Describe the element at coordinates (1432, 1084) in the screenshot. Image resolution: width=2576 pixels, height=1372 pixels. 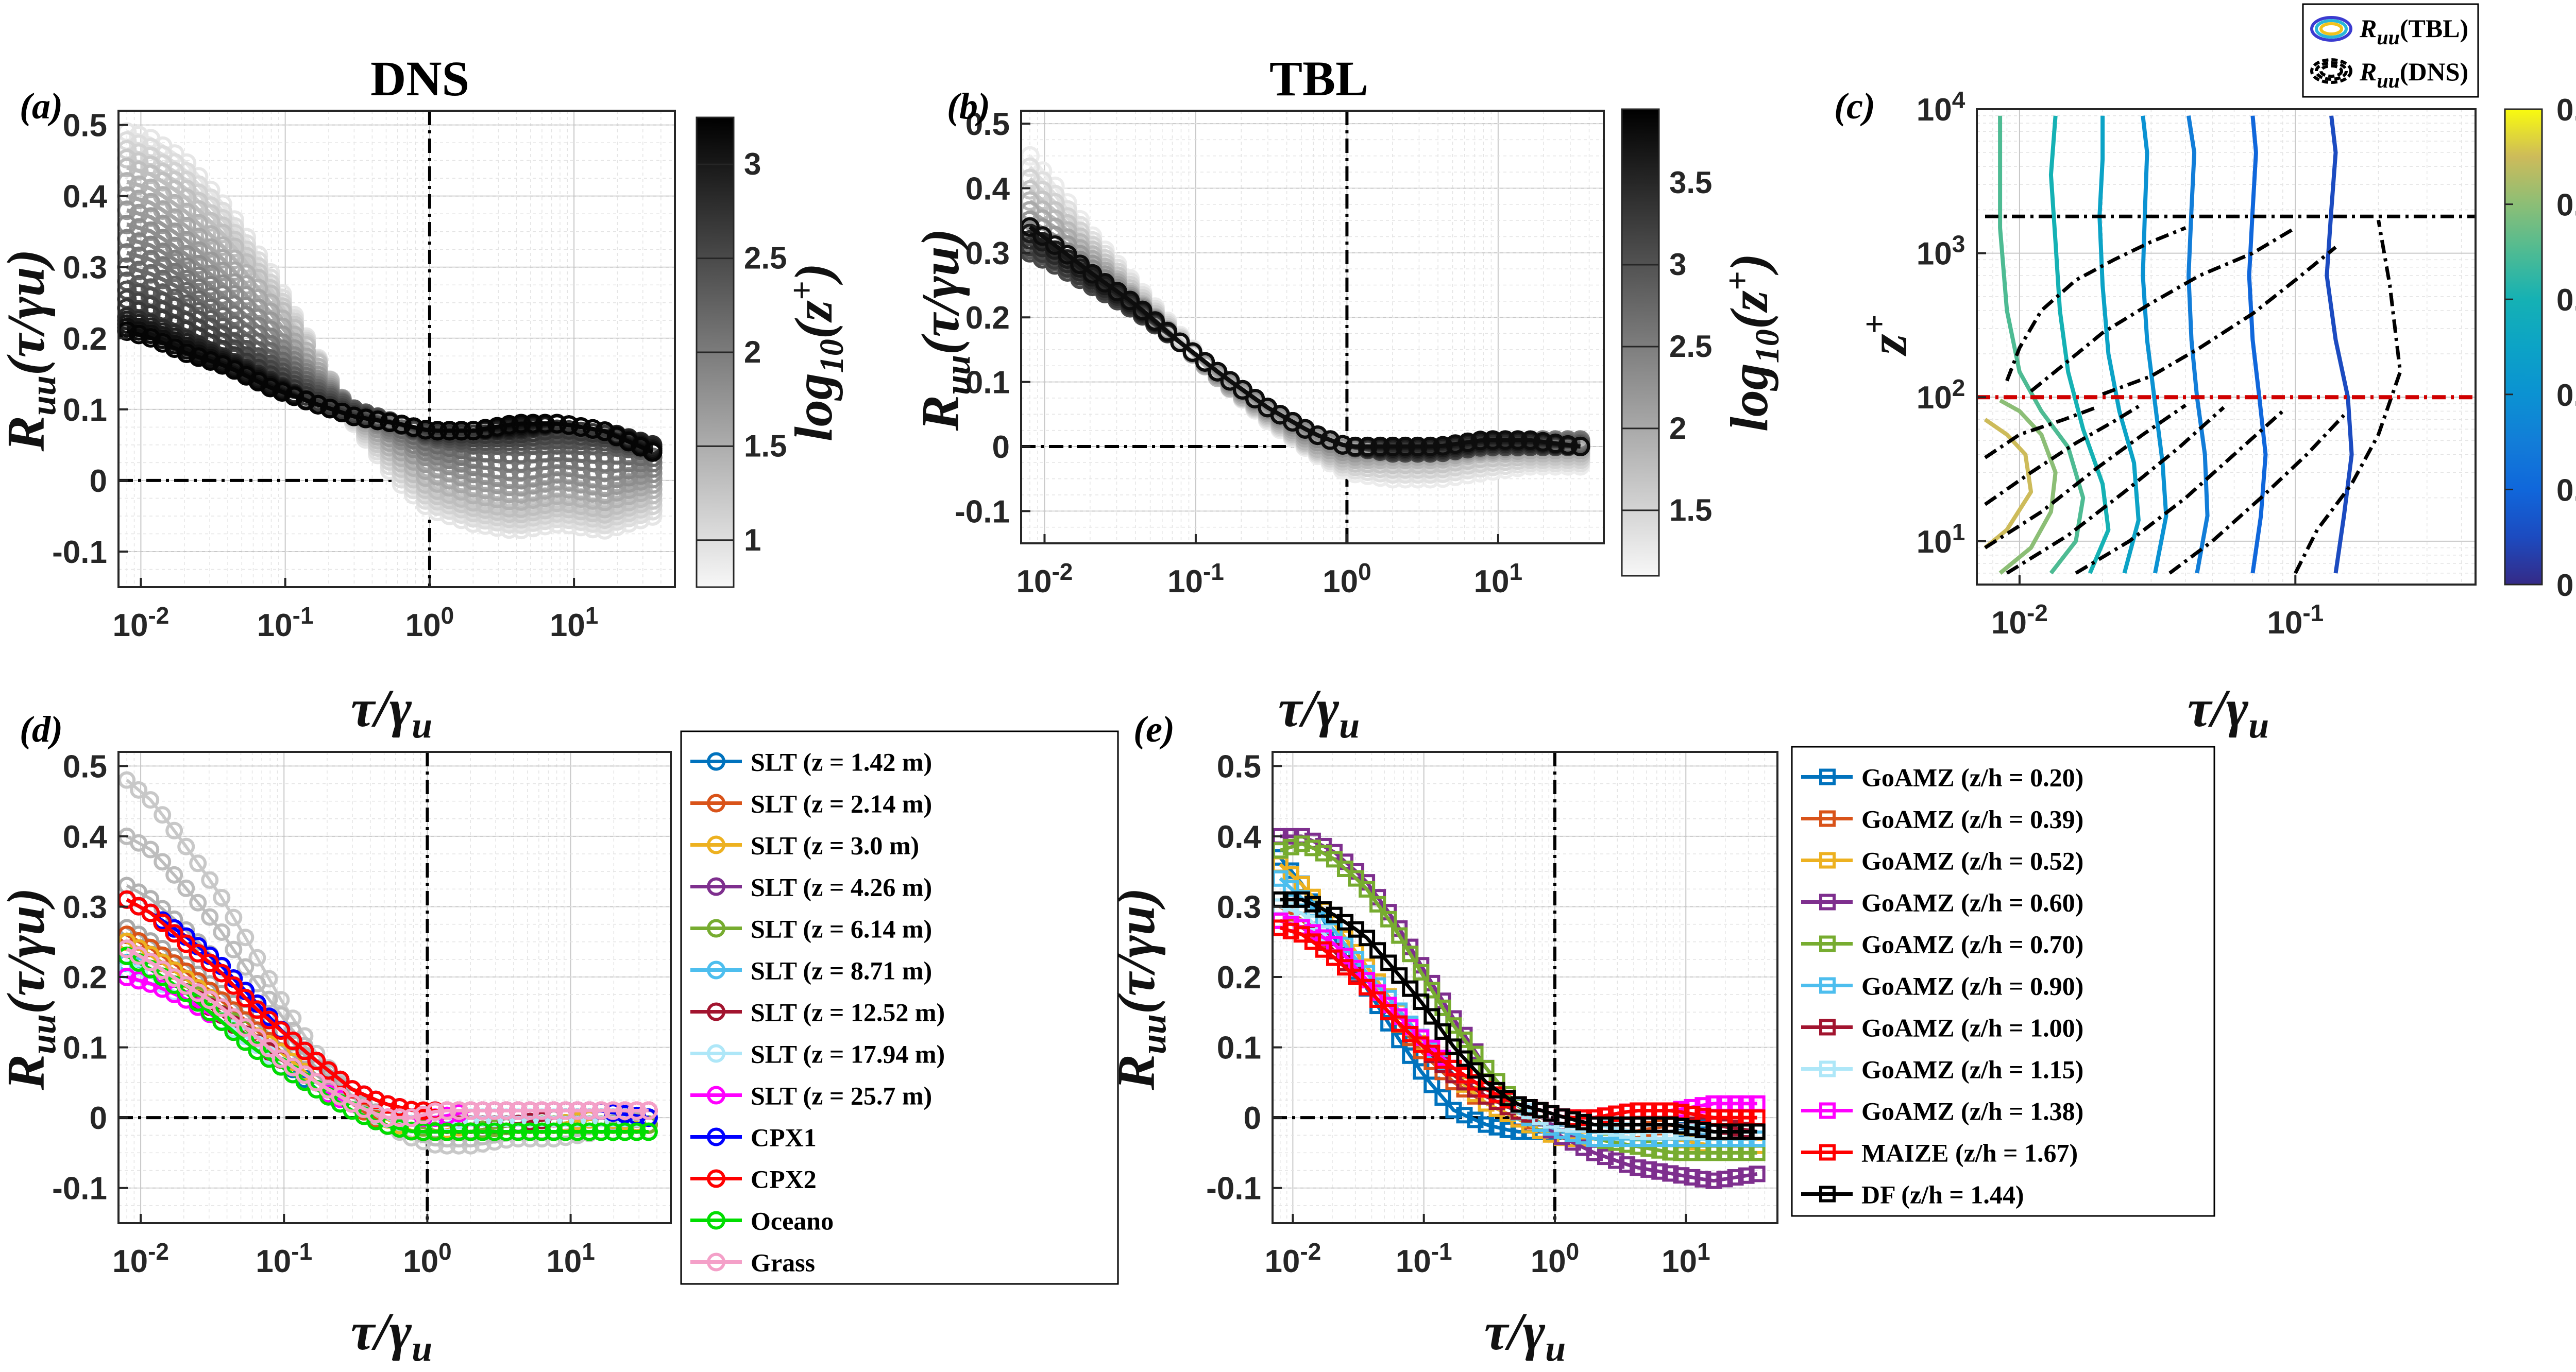
I see `e-series-0-marker` at that location.